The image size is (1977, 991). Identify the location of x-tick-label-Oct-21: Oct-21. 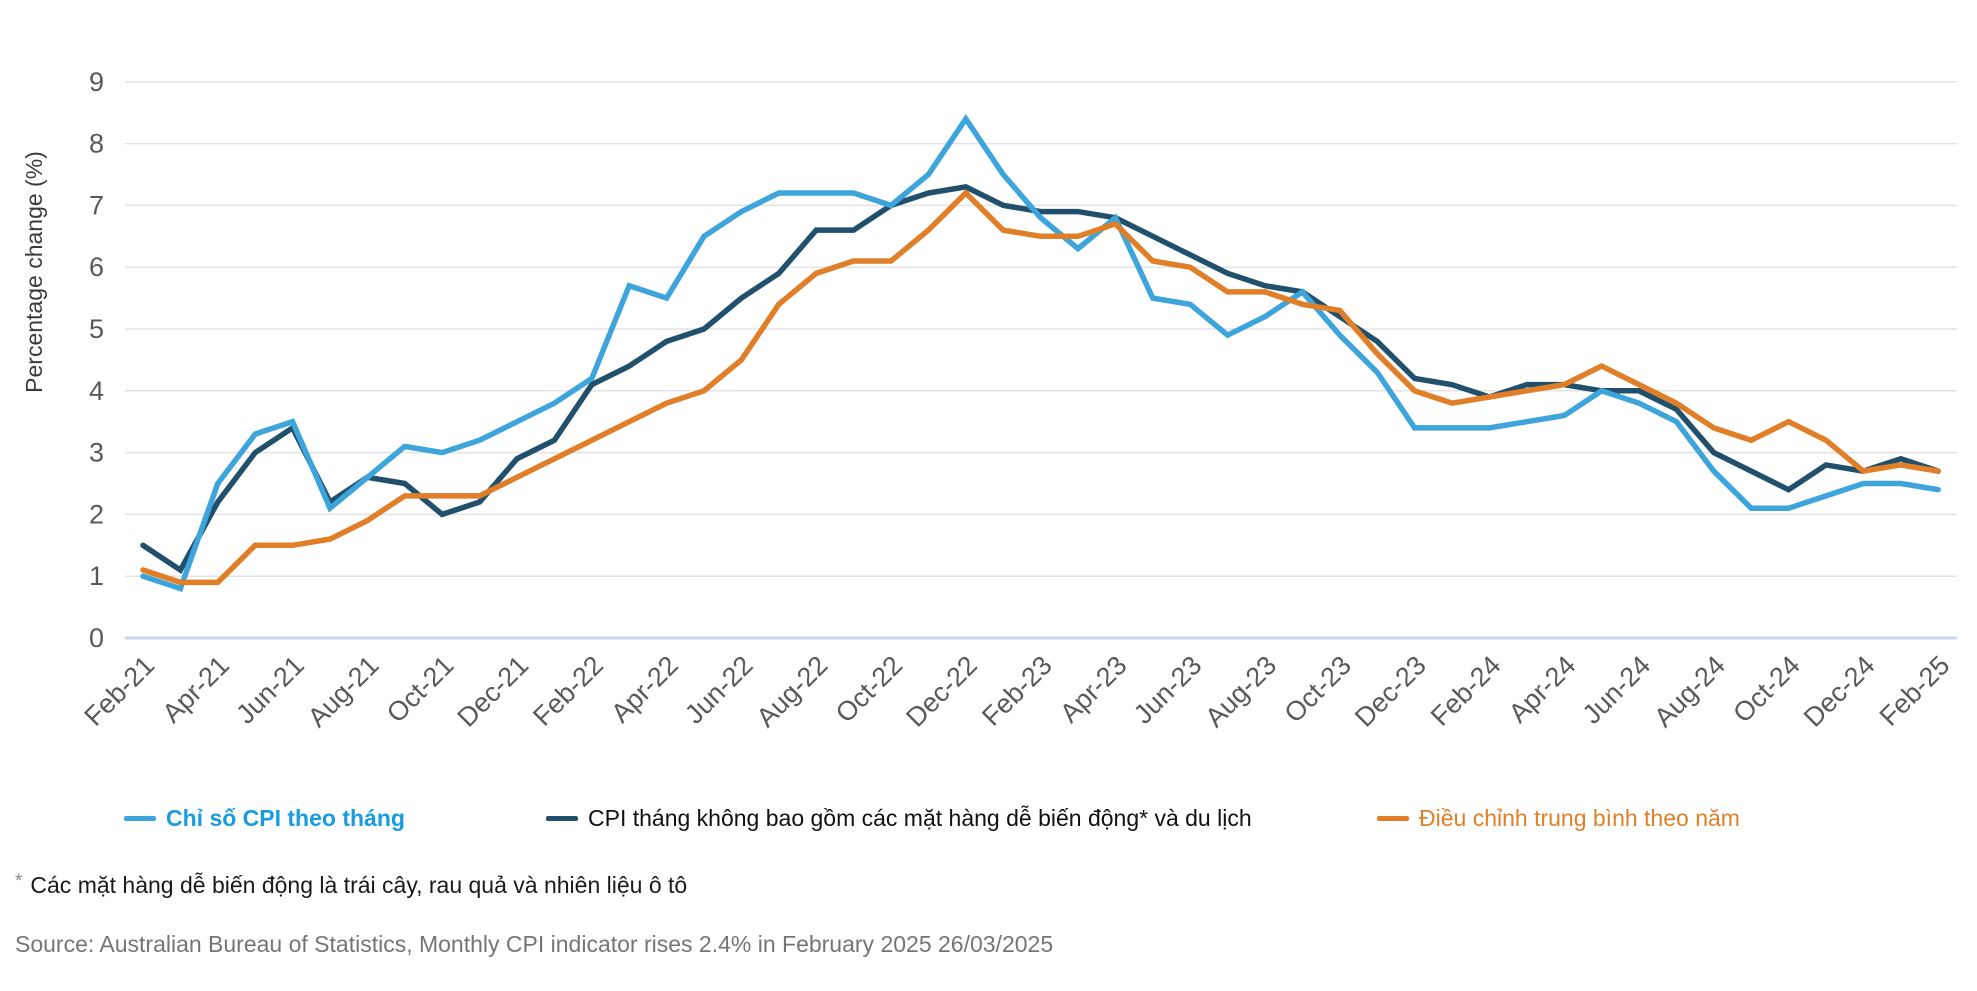
(420, 689).